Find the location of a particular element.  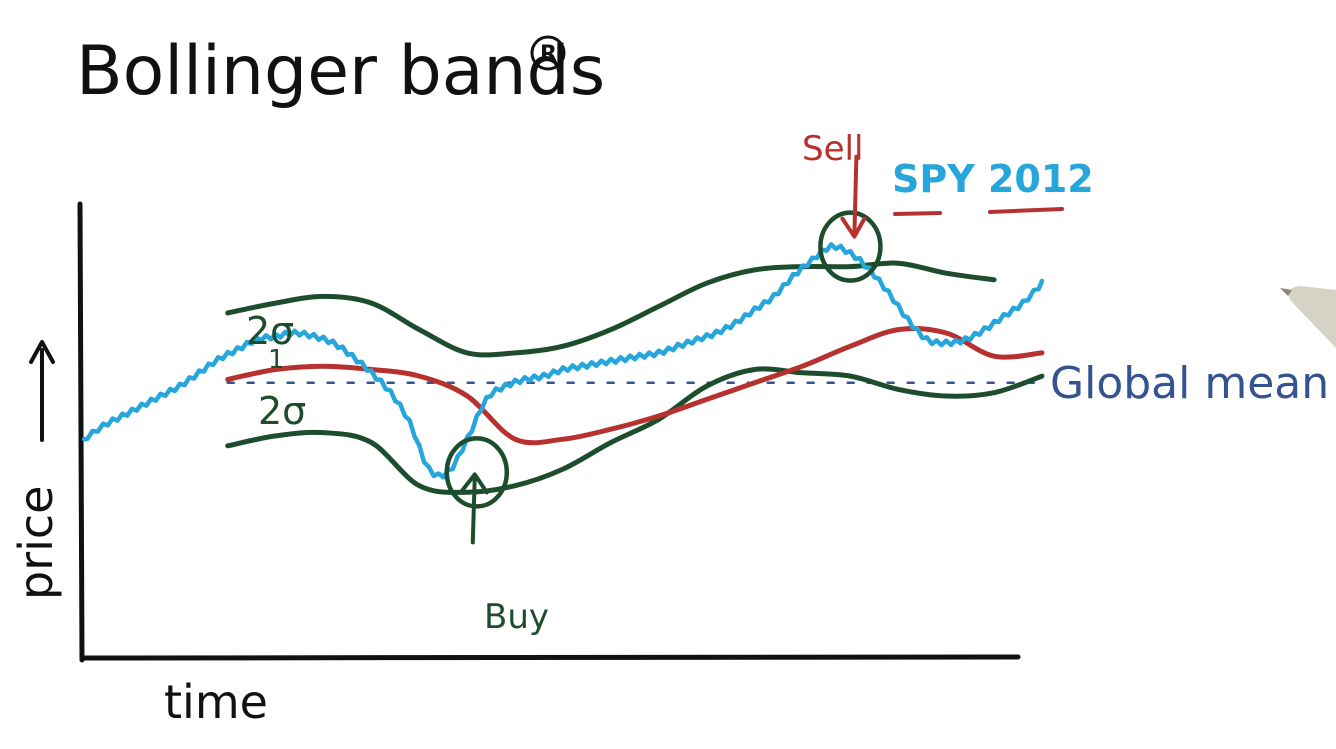

pen-icon is located at coordinates (1312, 317).